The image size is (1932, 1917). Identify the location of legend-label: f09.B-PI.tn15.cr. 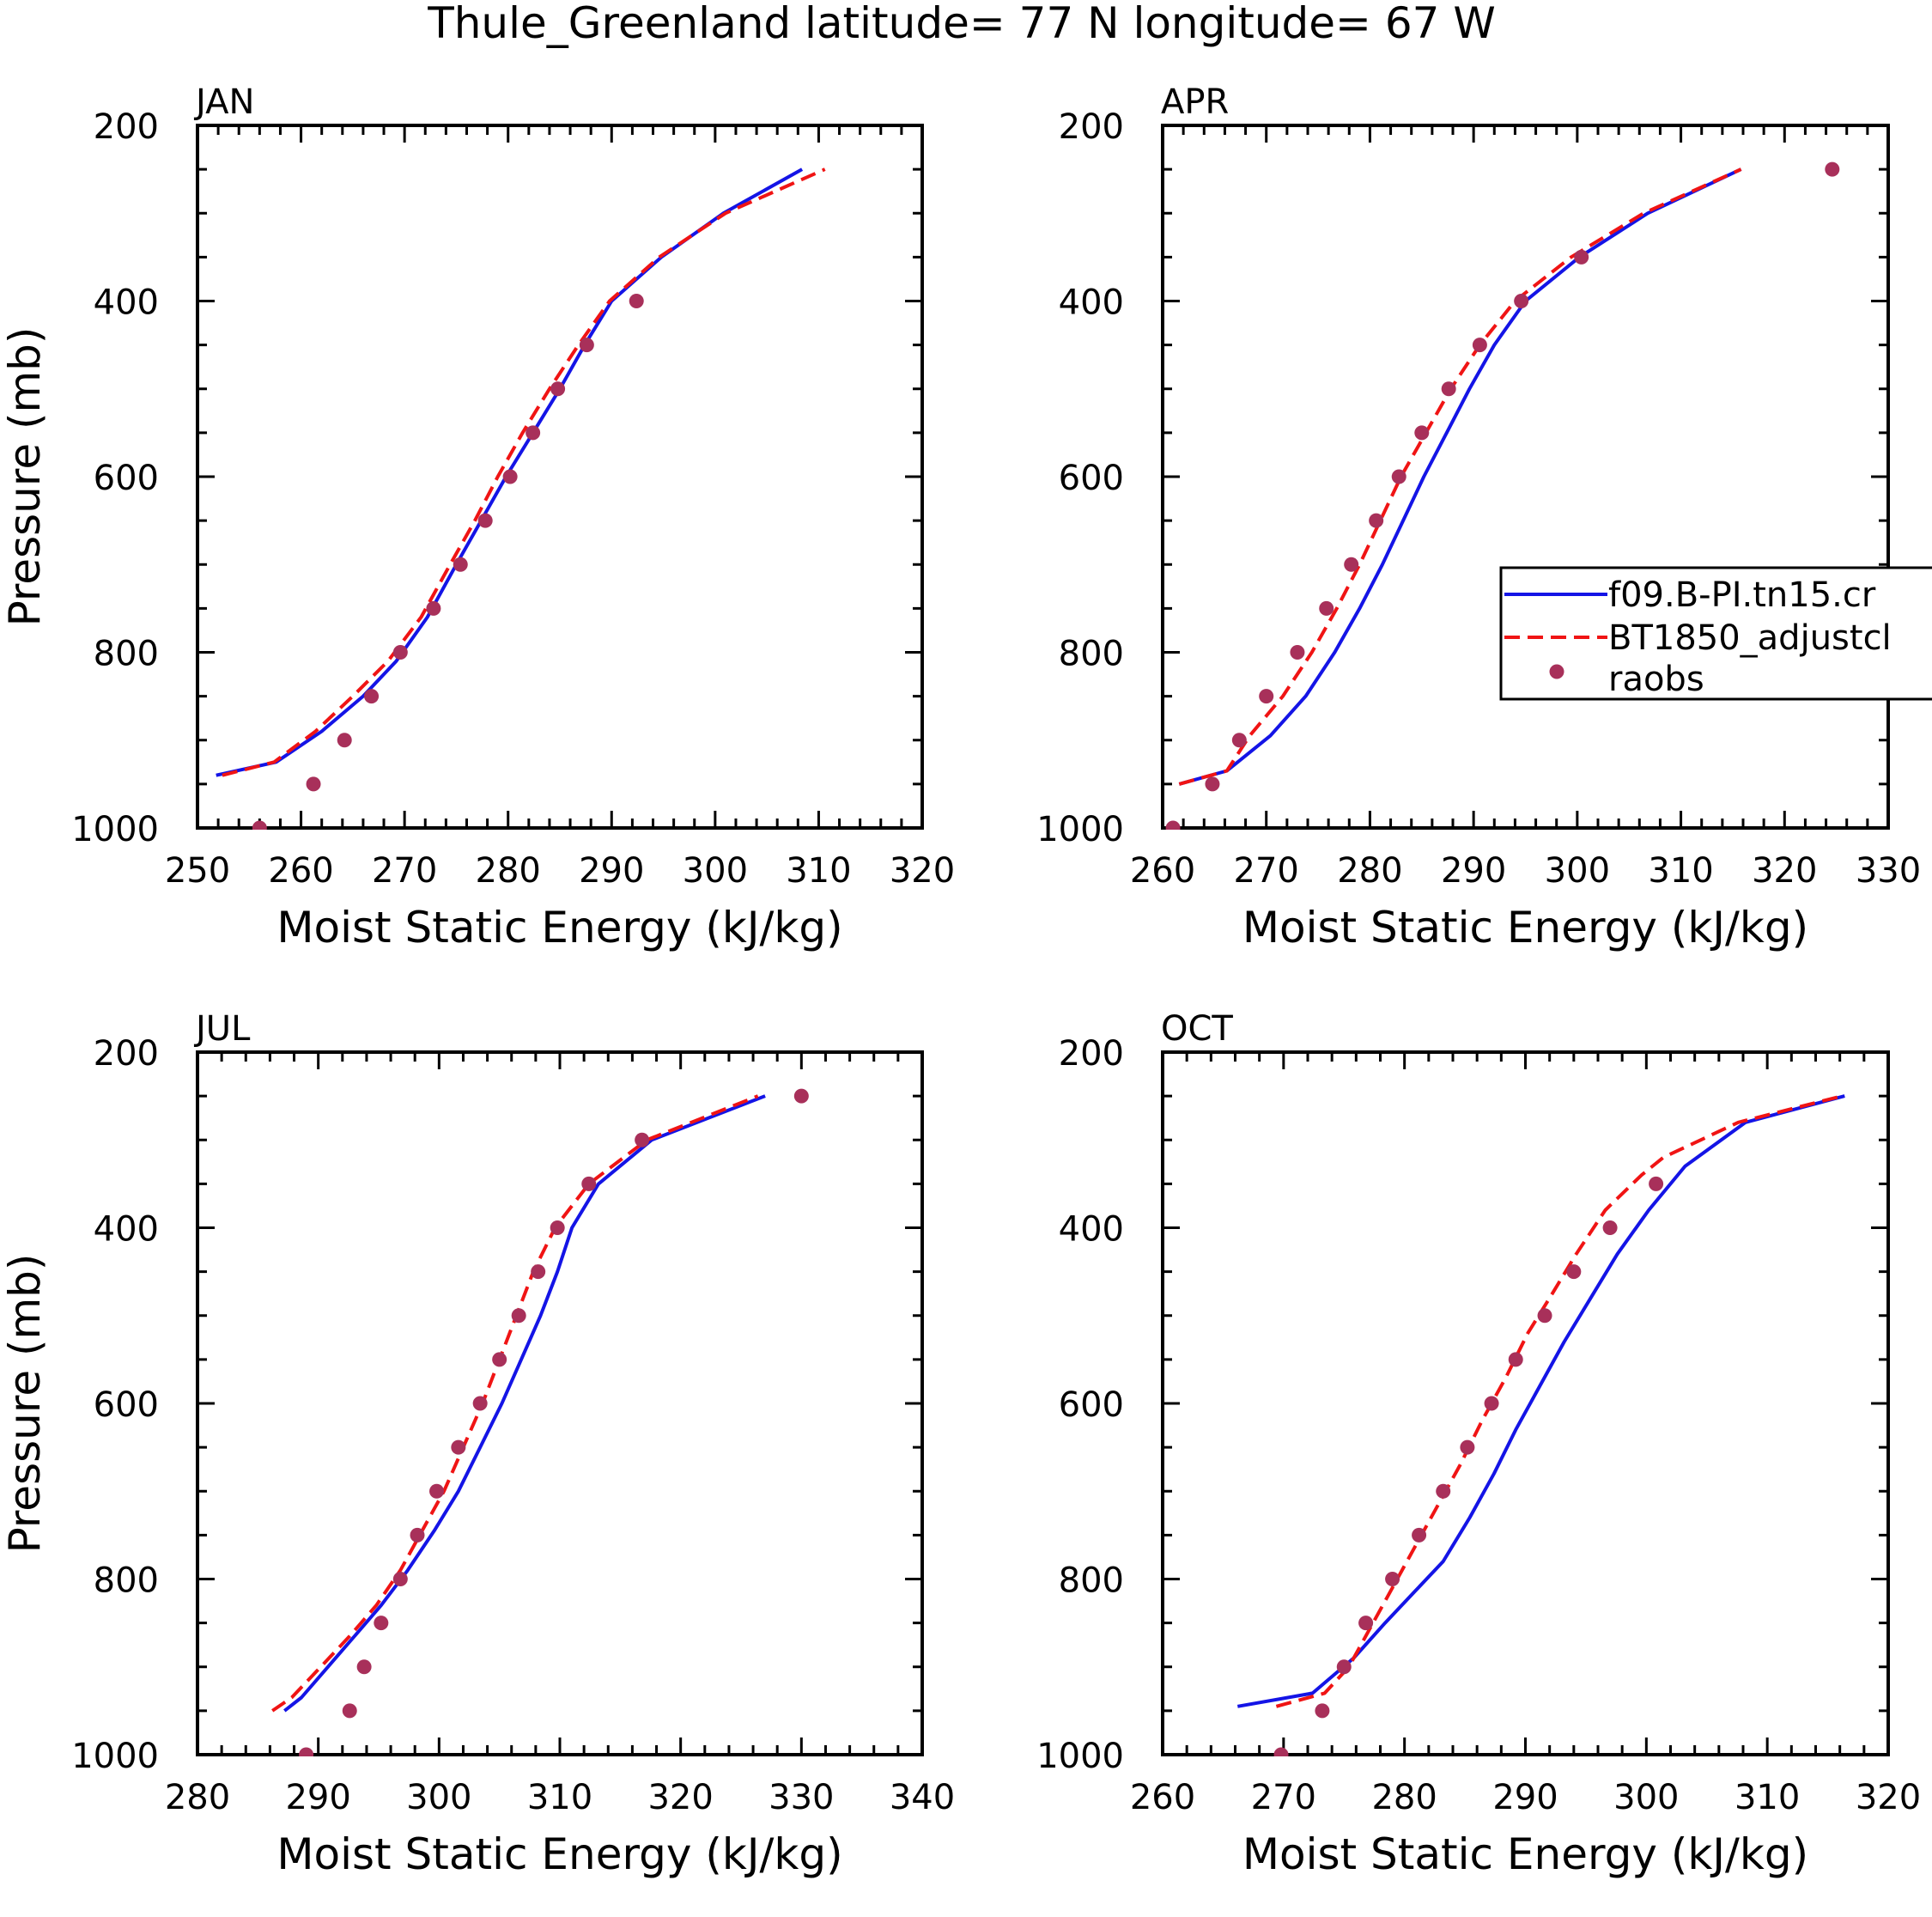
(1742, 595).